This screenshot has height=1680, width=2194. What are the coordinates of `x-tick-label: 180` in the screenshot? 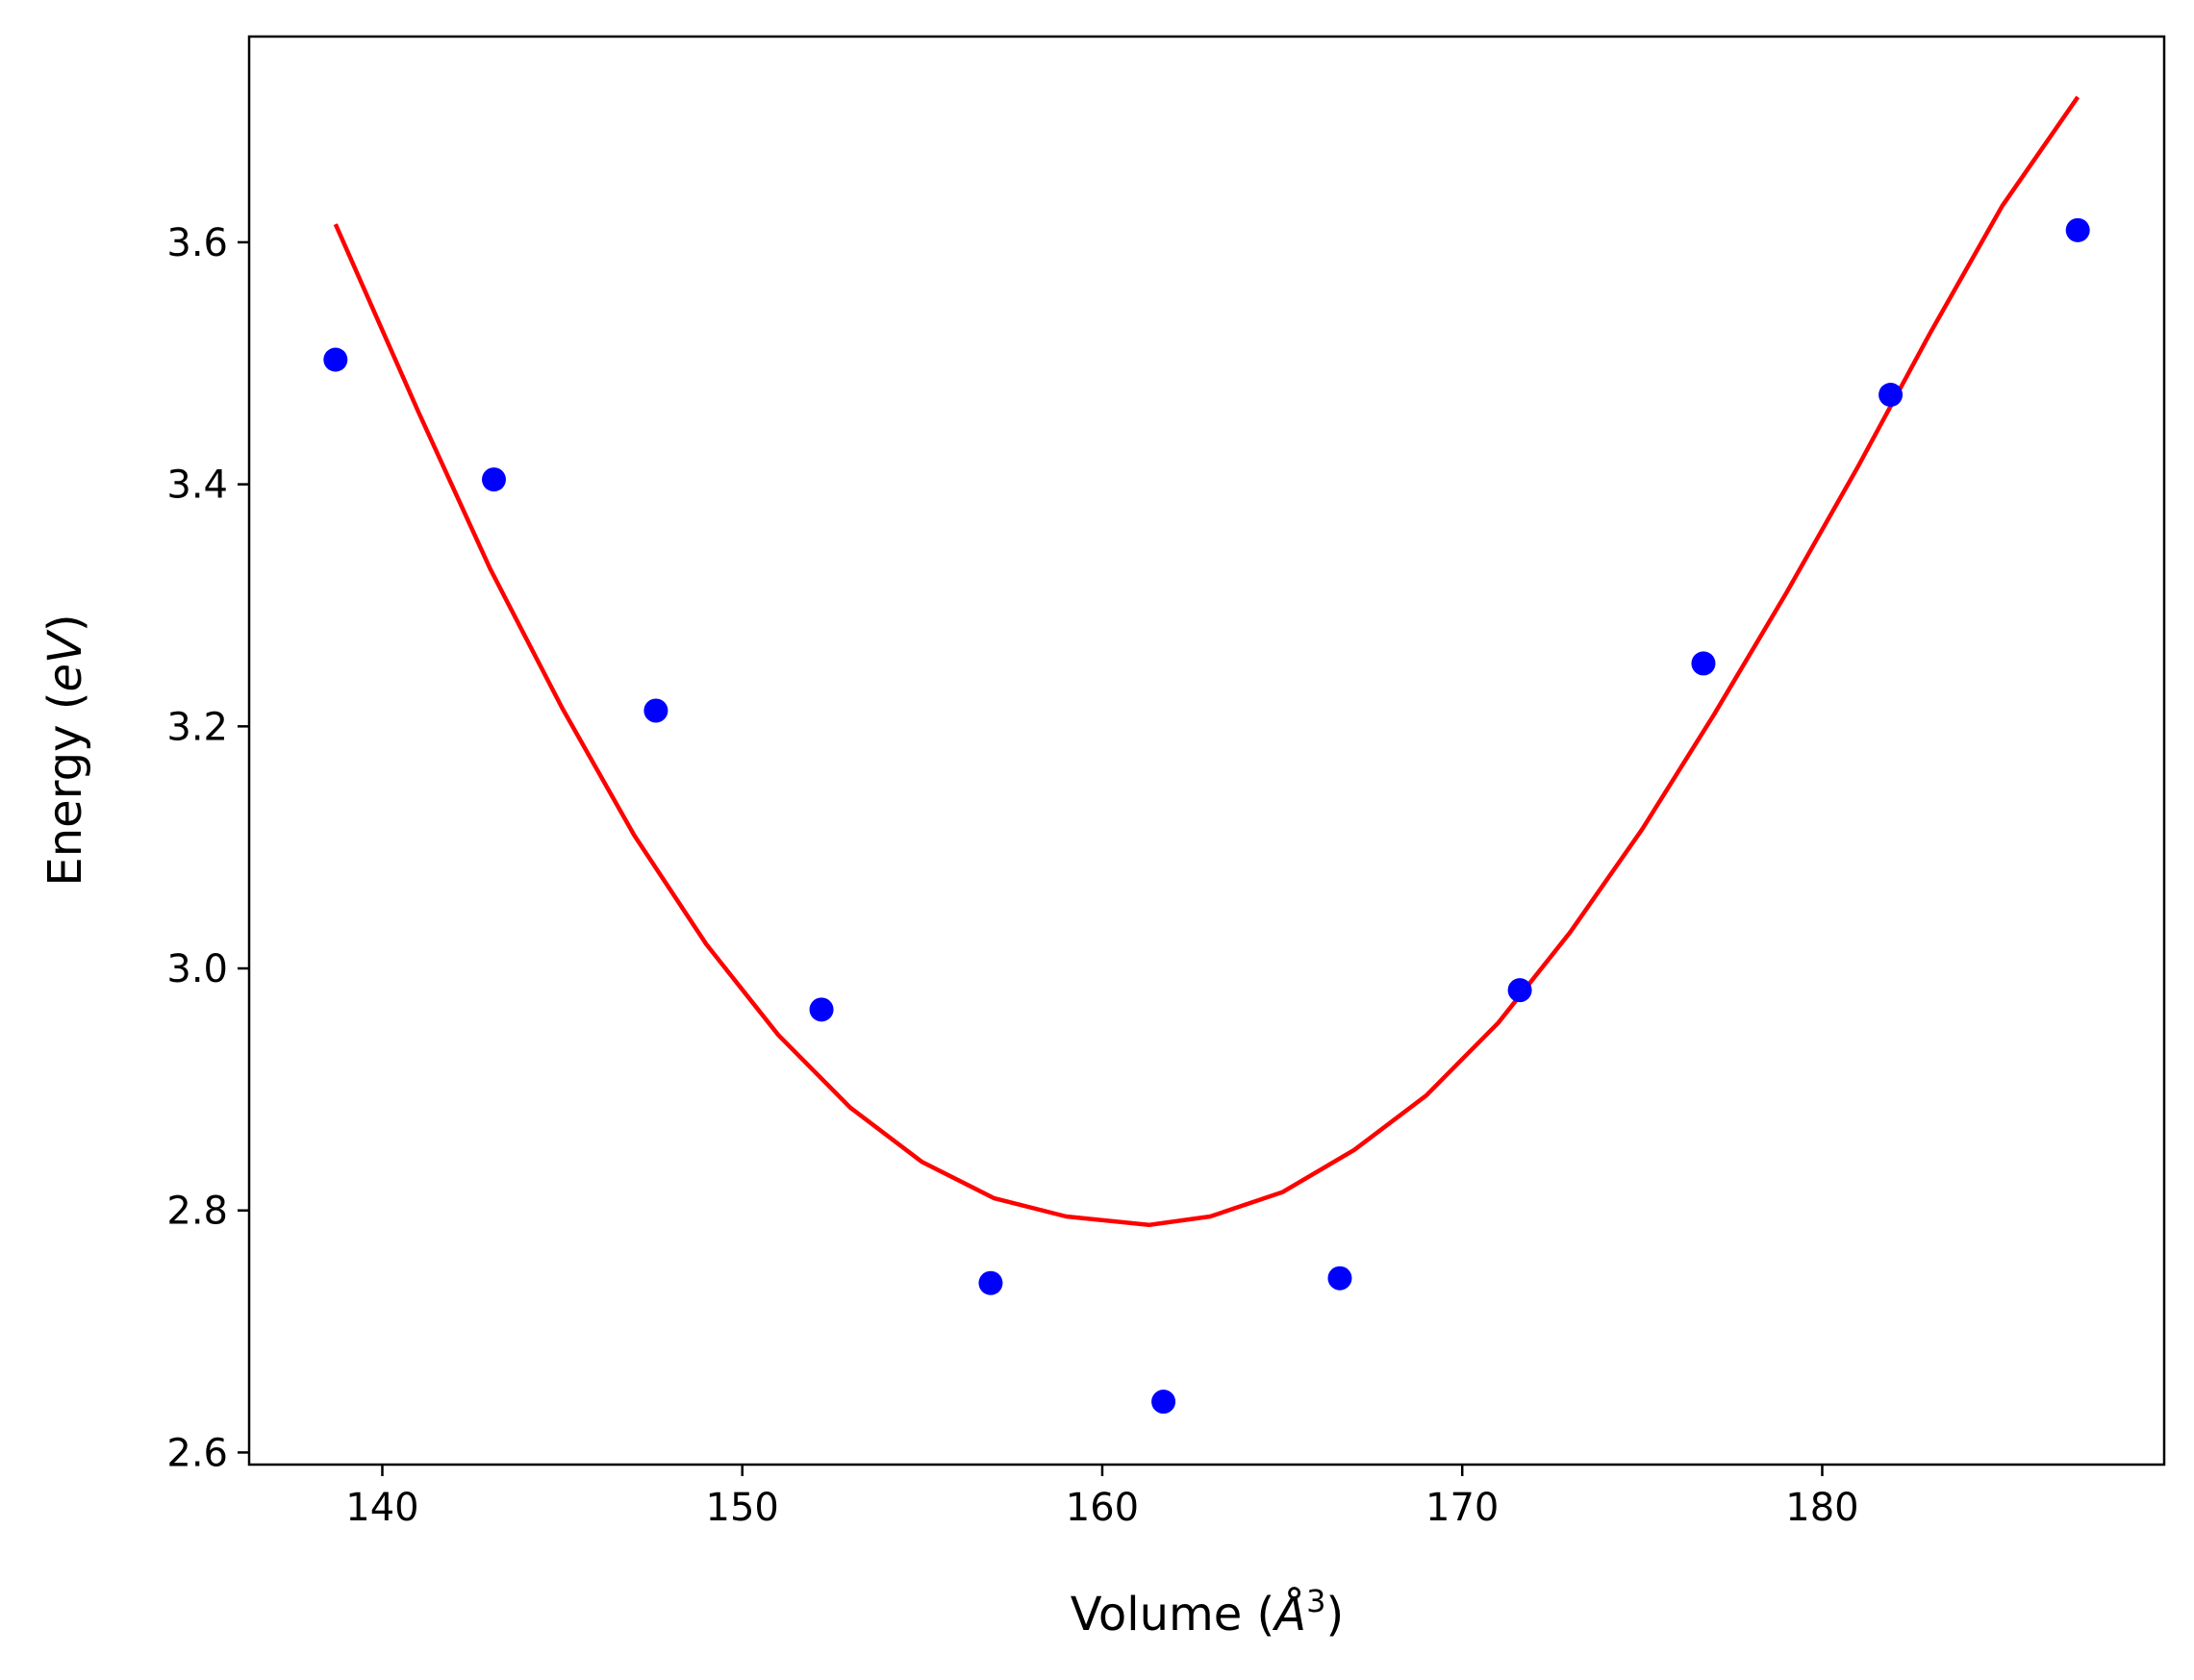 It's located at (1821, 1508).